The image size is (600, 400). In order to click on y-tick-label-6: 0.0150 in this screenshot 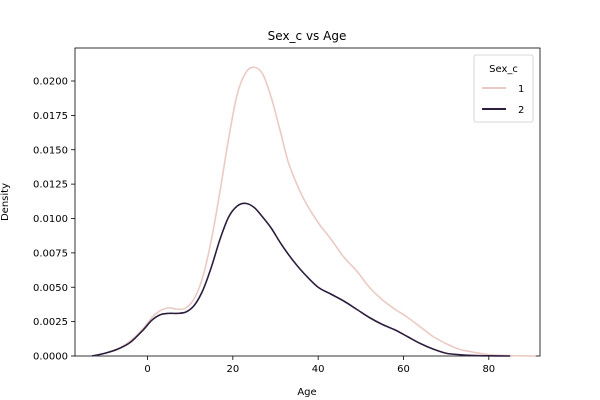, I will do `click(50, 150)`.